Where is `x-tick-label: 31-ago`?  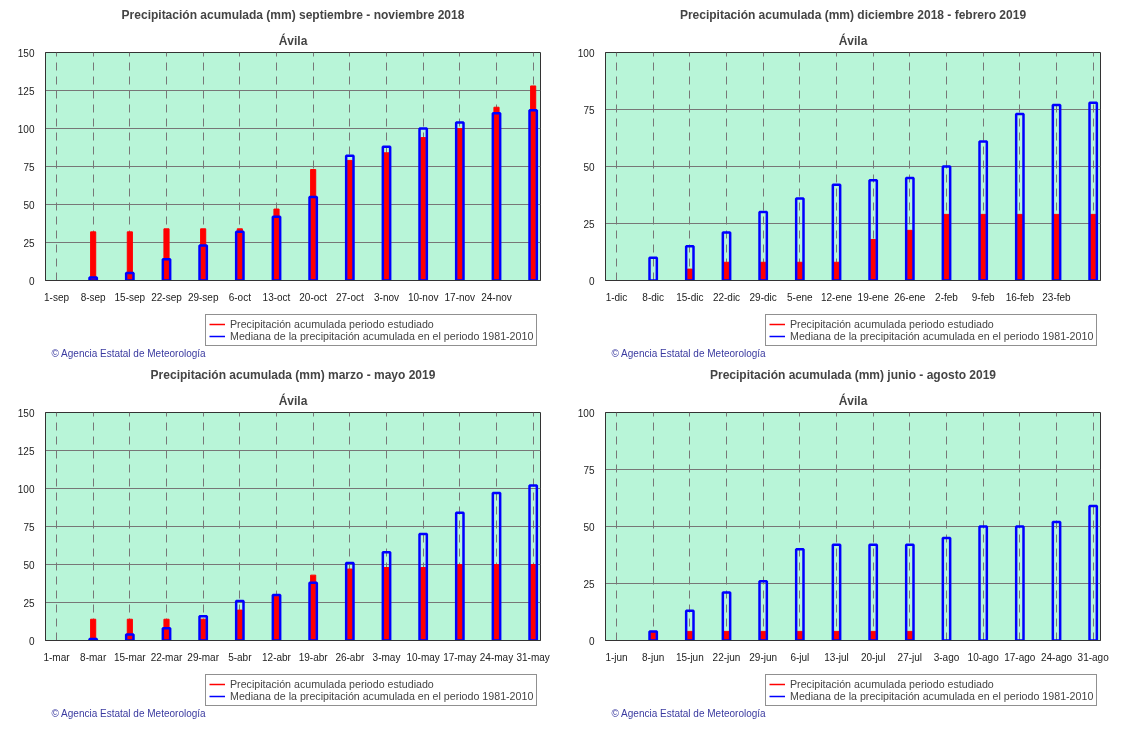
x-tick-label: 31-ago is located at coordinates (1093, 657).